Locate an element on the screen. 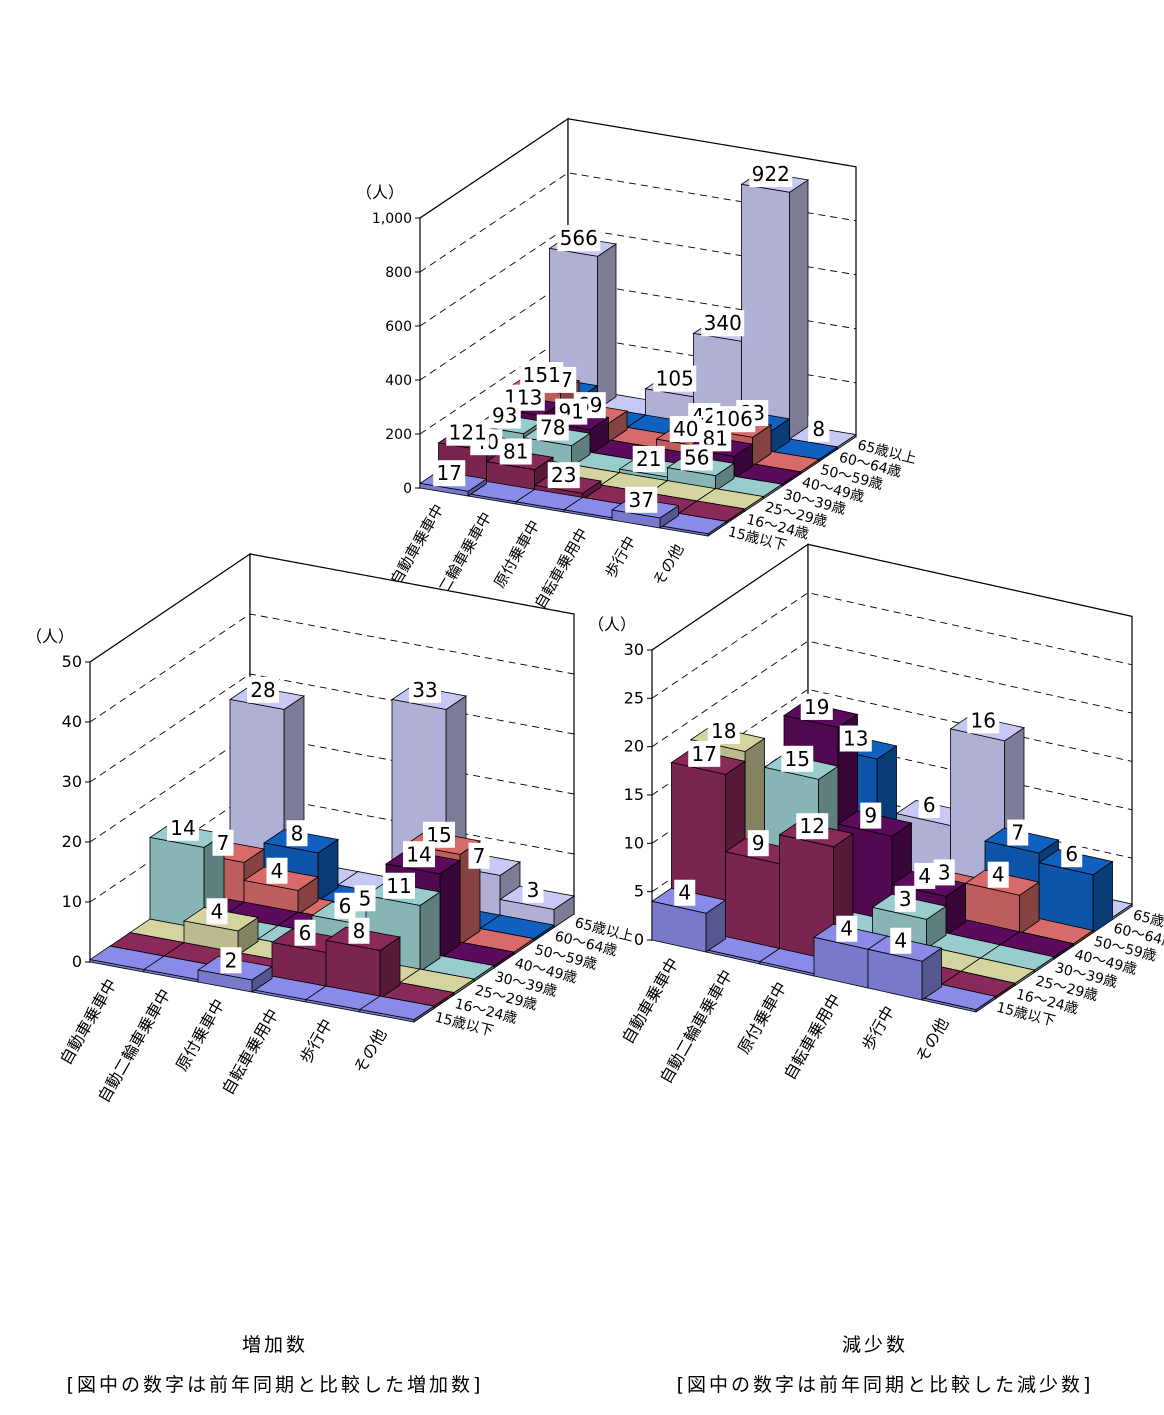  y-tick-label: 25 is located at coordinates (634, 697).